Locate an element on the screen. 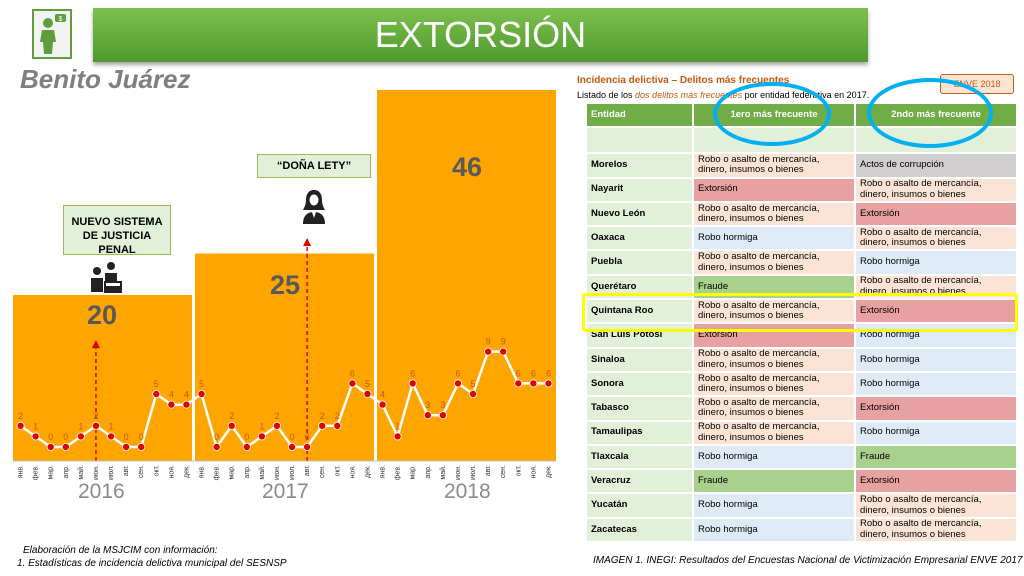 This screenshot has height=576, width=1024. table-row: Veracruz Fraude Extorsión is located at coordinates (802, 481).